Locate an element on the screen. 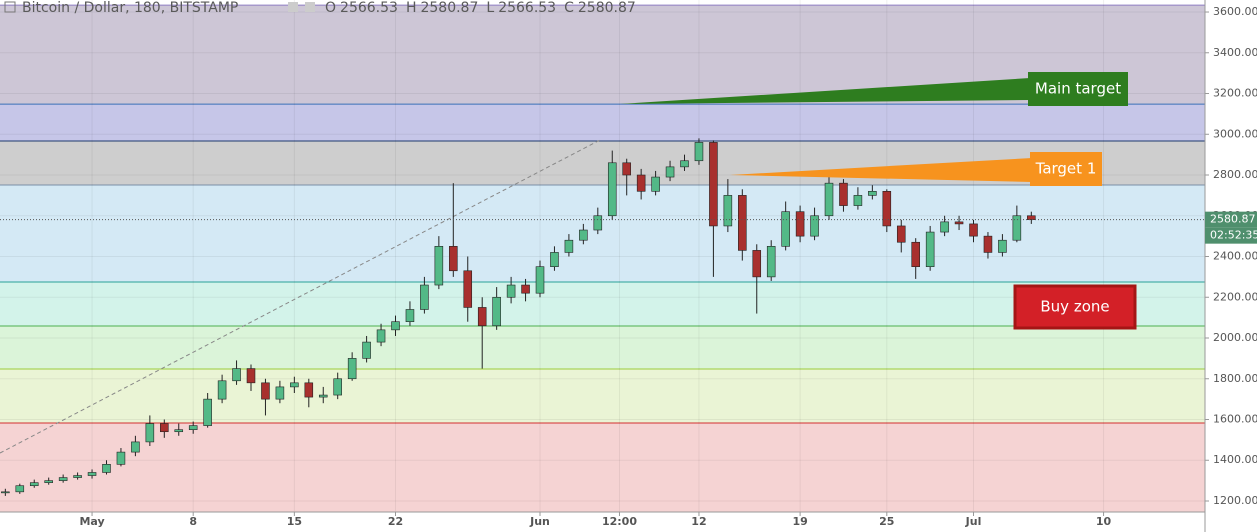 The height and width of the screenshot is (532, 1257). y-tick-label: 1600.00 is located at coordinates (1235, 419).